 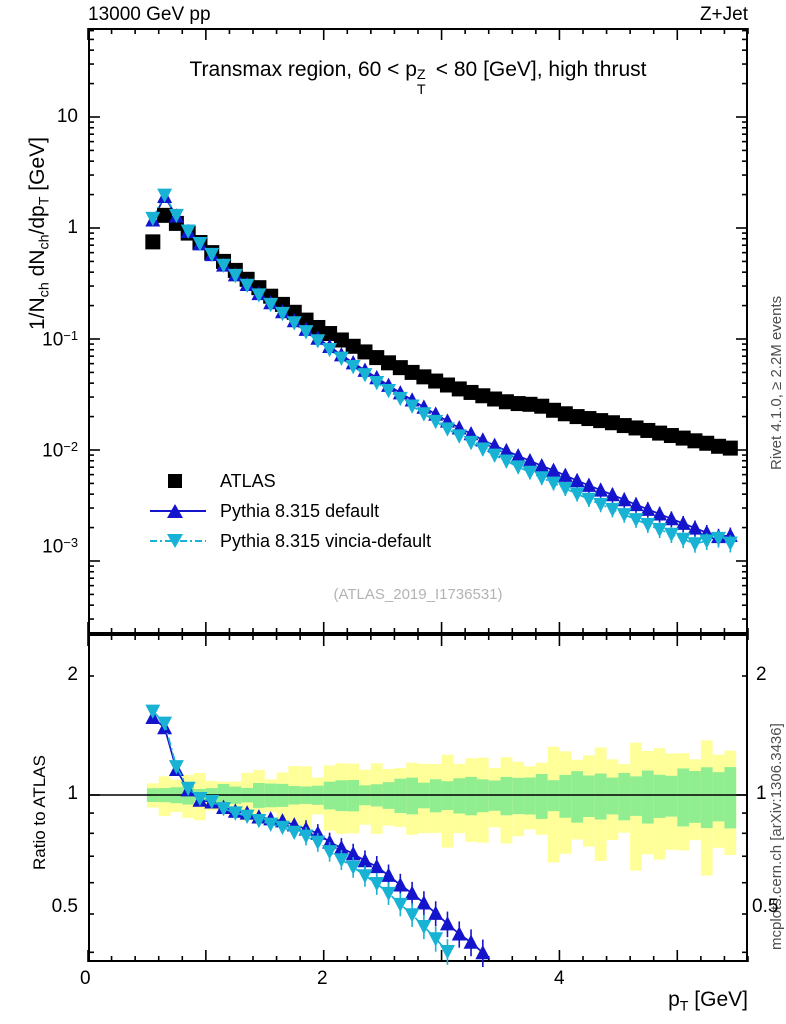 I want to click on legend-label-pythia-vincia: Pythia 8.315 vincia-default, so click(x=326, y=540).